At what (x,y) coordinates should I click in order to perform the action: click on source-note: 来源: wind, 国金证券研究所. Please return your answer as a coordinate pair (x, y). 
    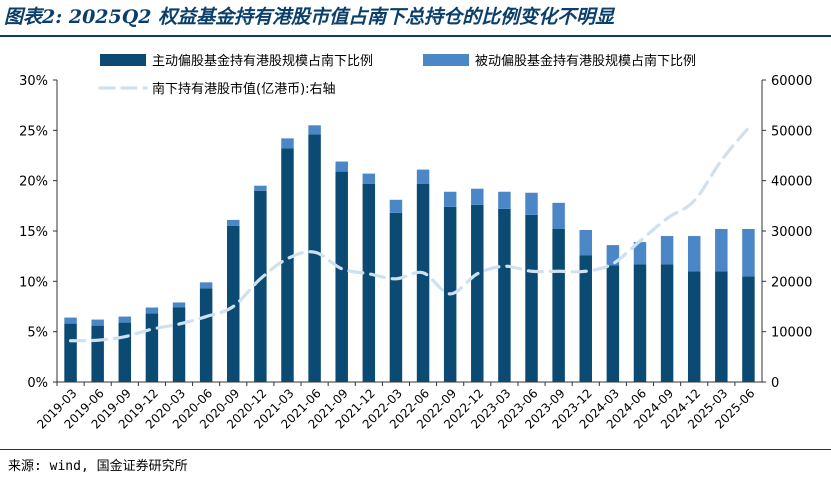
    Looking at the image, I should click on (98, 466).